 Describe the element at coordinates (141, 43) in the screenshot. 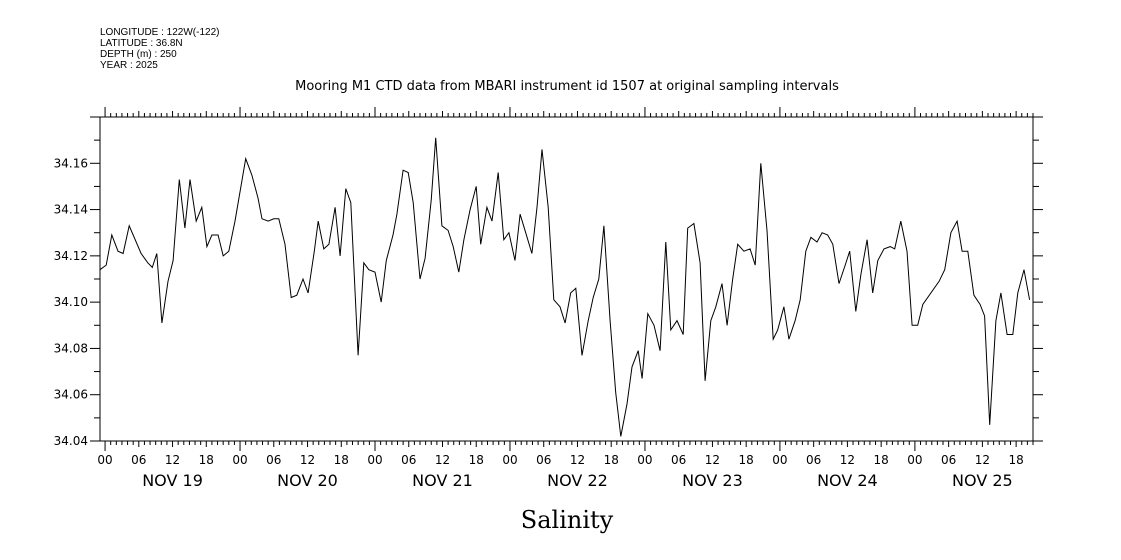

I see `latitude-label: LATITUDE : 36.8N` at that location.